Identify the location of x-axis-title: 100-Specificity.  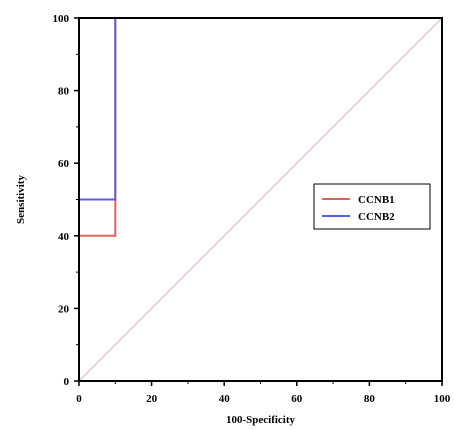
(261, 420).